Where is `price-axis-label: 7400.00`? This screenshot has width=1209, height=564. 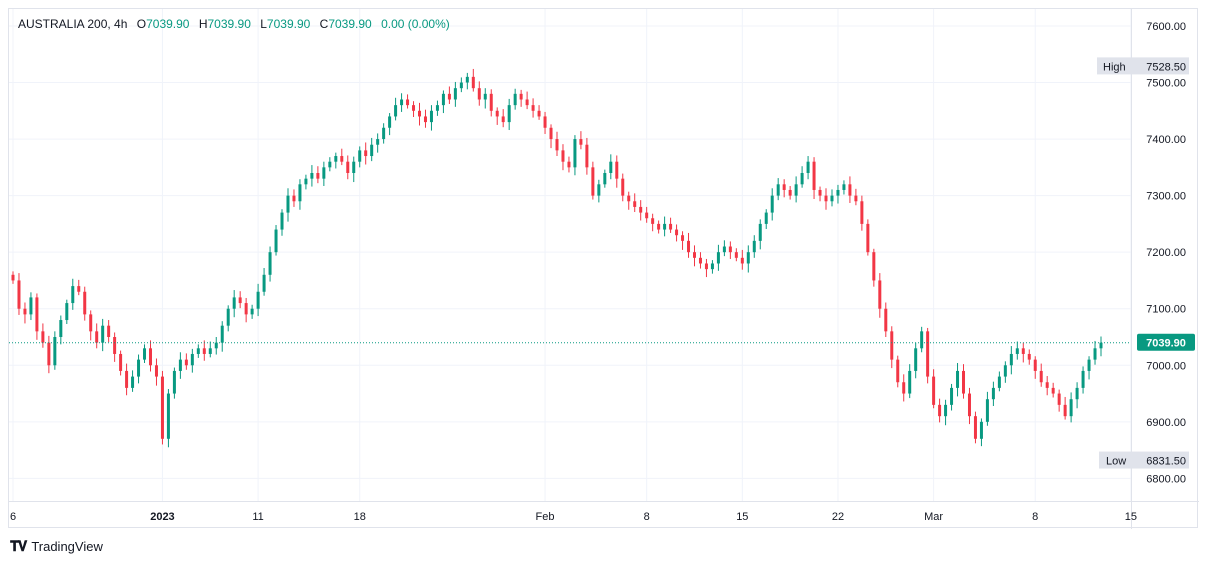
price-axis-label: 7400.00 is located at coordinates (1166, 140).